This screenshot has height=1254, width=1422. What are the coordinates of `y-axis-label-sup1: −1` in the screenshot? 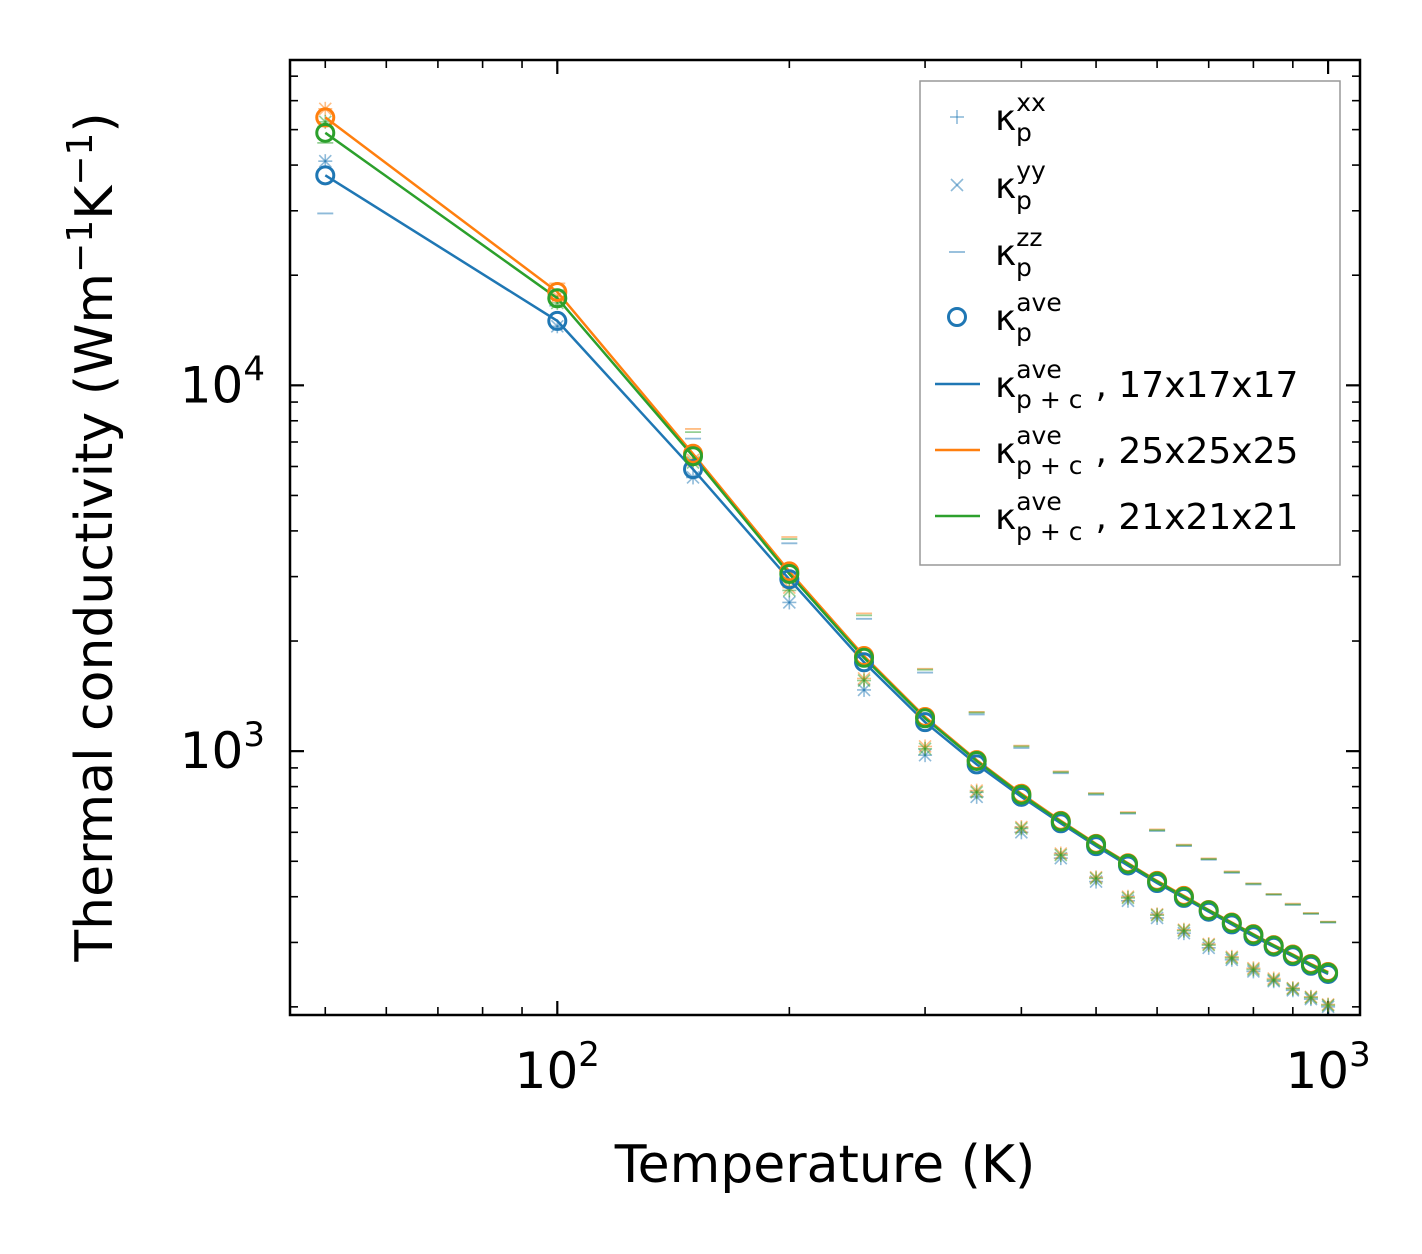 It's located at (80, 246).